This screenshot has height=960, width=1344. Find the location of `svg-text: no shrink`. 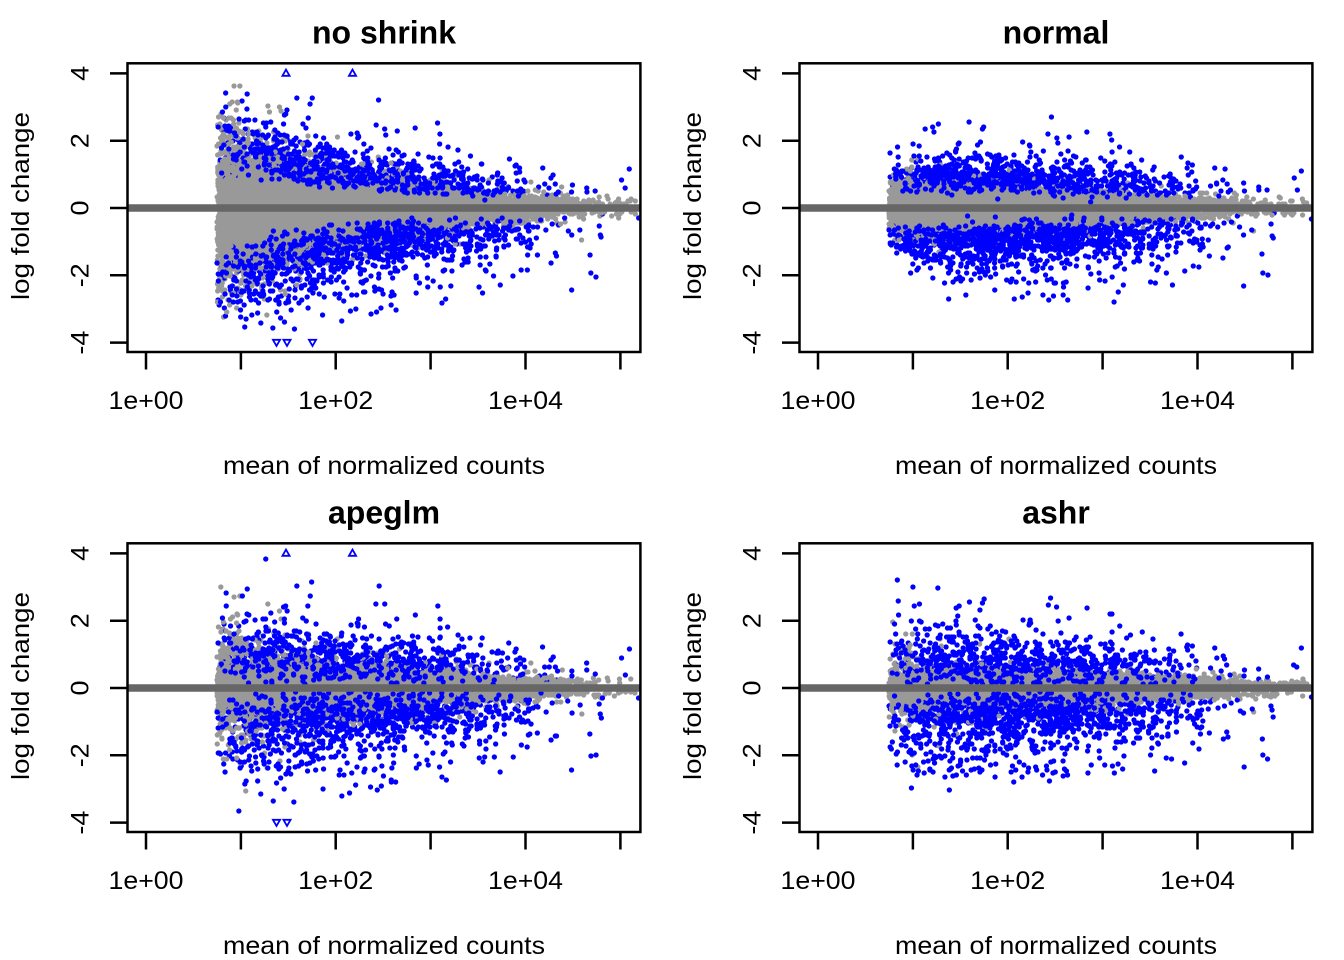

svg-text: no shrink is located at coordinates (384, 33).